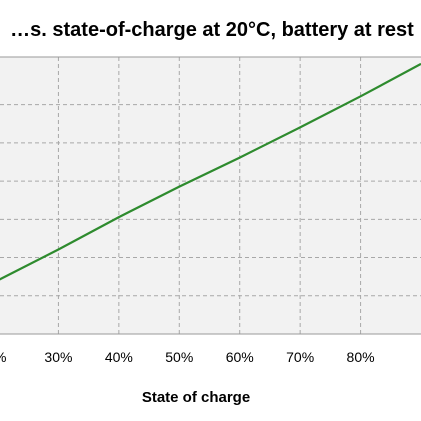  I want to click on x-tick-label: 60%, so click(240, 357).